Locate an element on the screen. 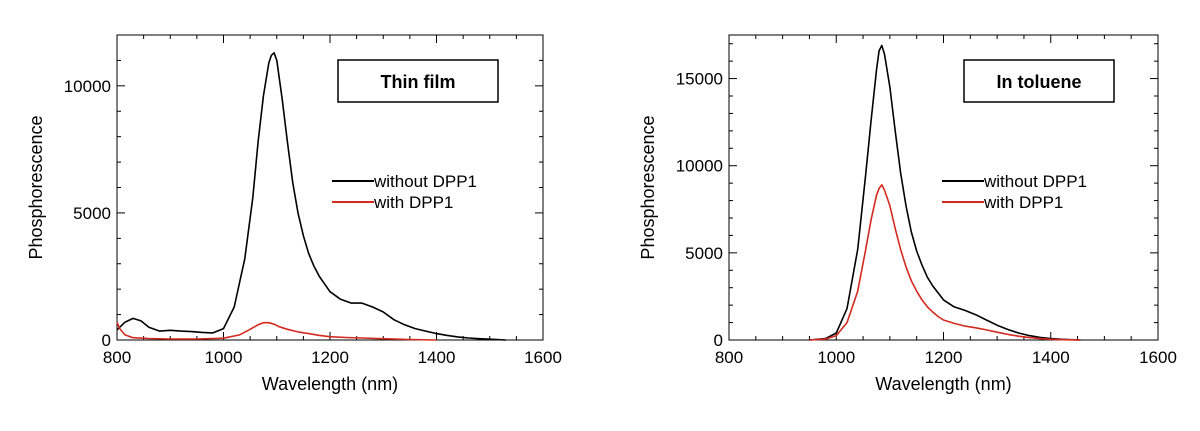  chart-title: In toluene is located at coordinates (1039, 82).